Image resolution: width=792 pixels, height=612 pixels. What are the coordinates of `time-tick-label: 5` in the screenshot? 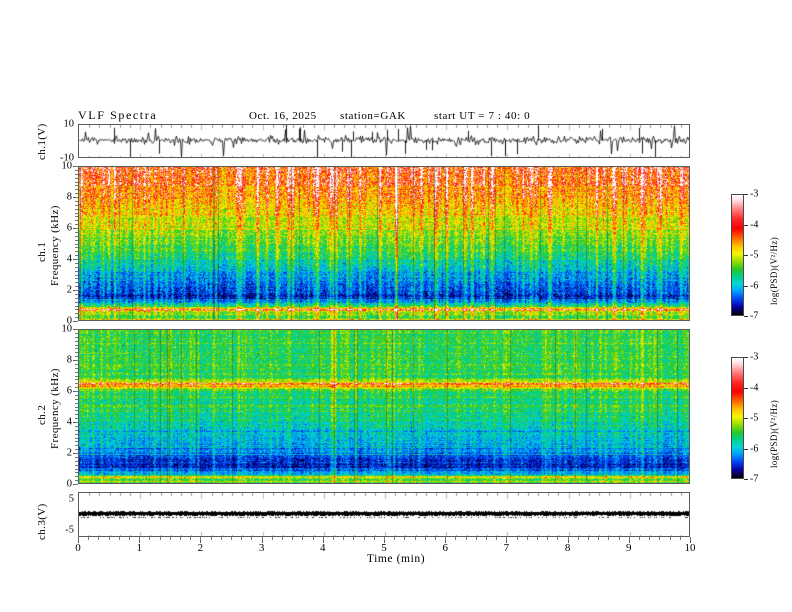 It's located at (384, 548).